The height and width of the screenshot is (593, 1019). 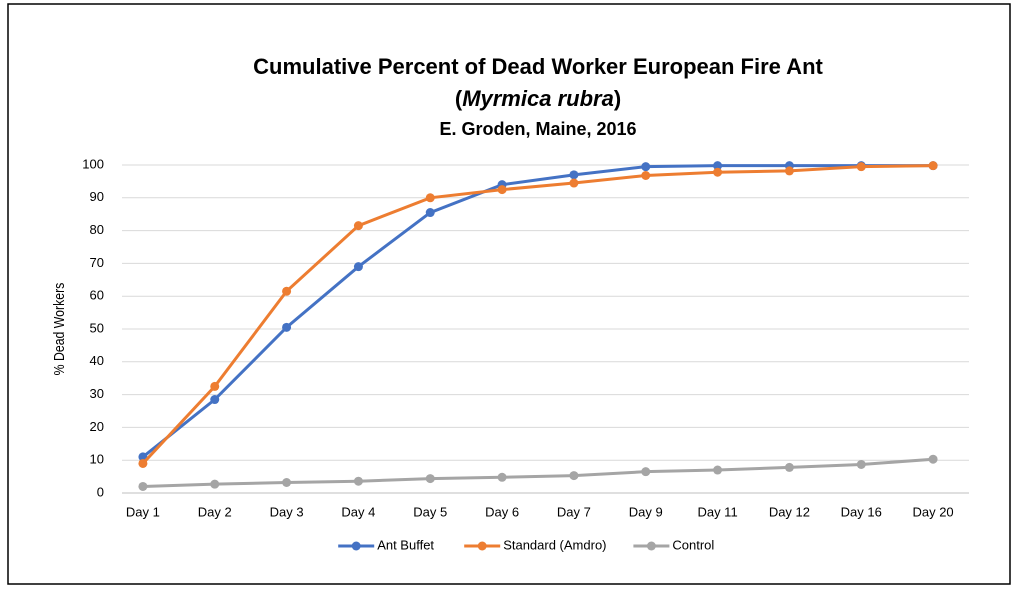 I want to click on title-part: (, so click(x=459, y=98).